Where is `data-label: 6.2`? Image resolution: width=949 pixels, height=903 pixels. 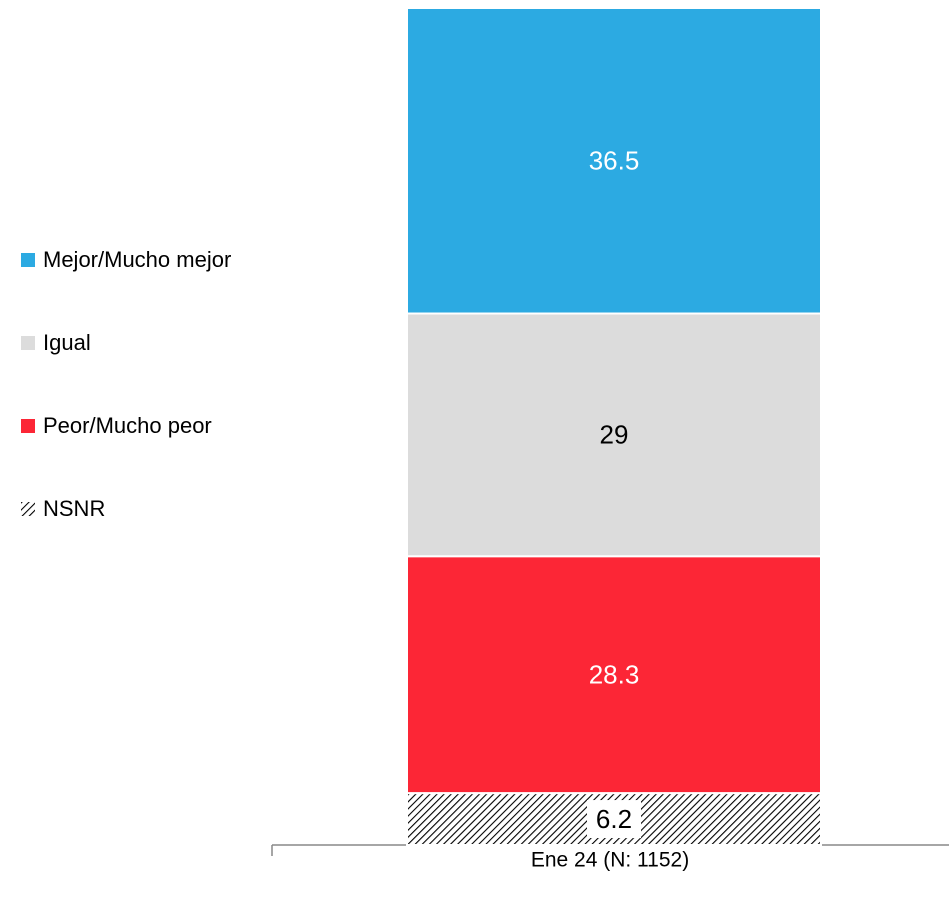 data-label: 6.2 is located at coordinates (614, 819).